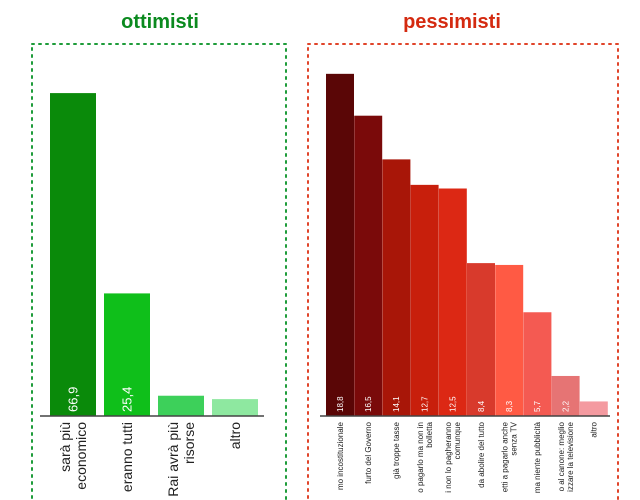 The width and height of the screenshot is (640, 500). I want to click on value-label: 8,4, so click(481, 406).